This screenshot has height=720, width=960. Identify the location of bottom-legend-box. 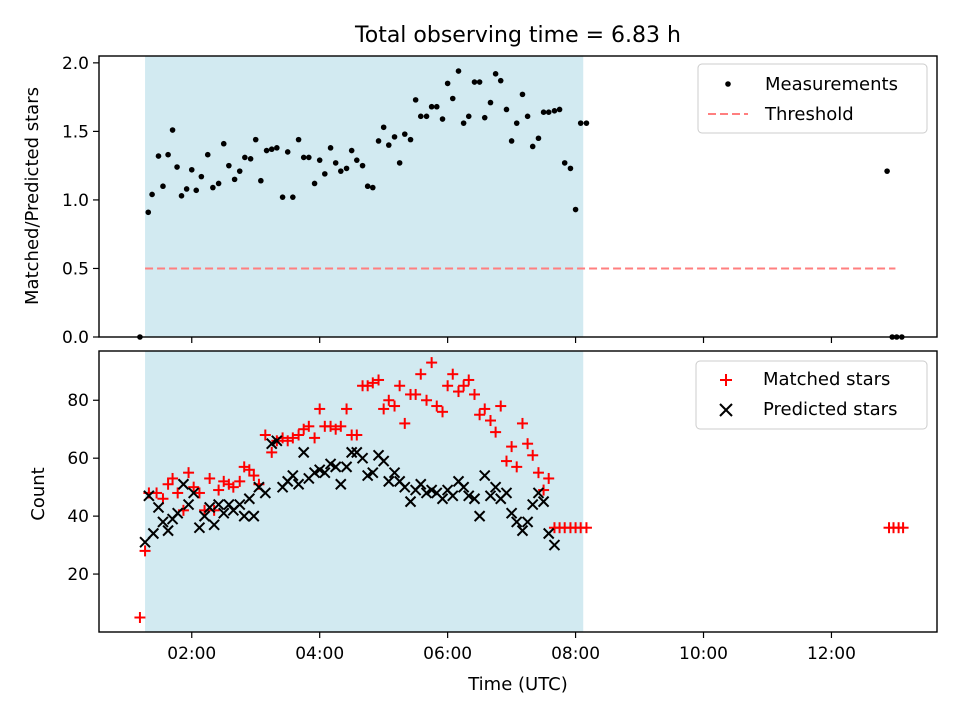
(811, 395).